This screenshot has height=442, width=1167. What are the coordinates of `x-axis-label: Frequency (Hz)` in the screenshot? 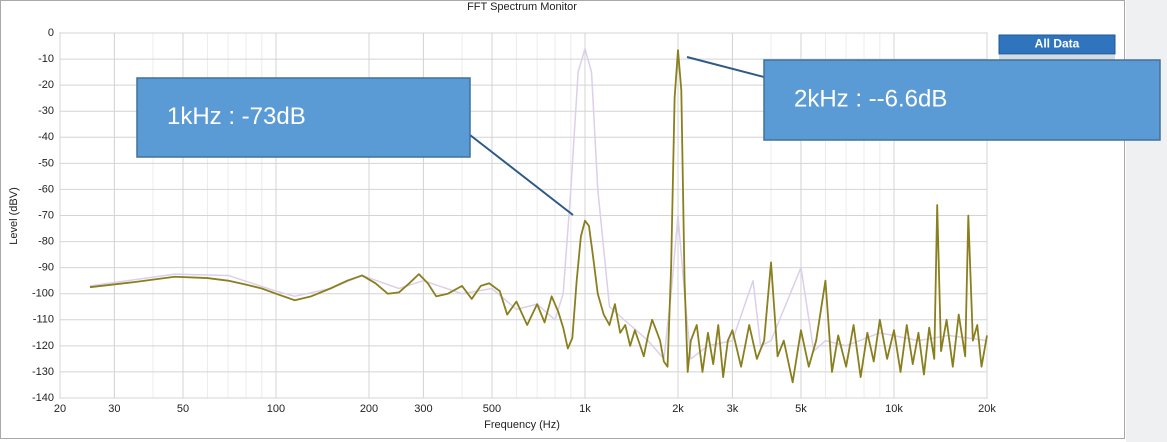 It's located at (522, 425).